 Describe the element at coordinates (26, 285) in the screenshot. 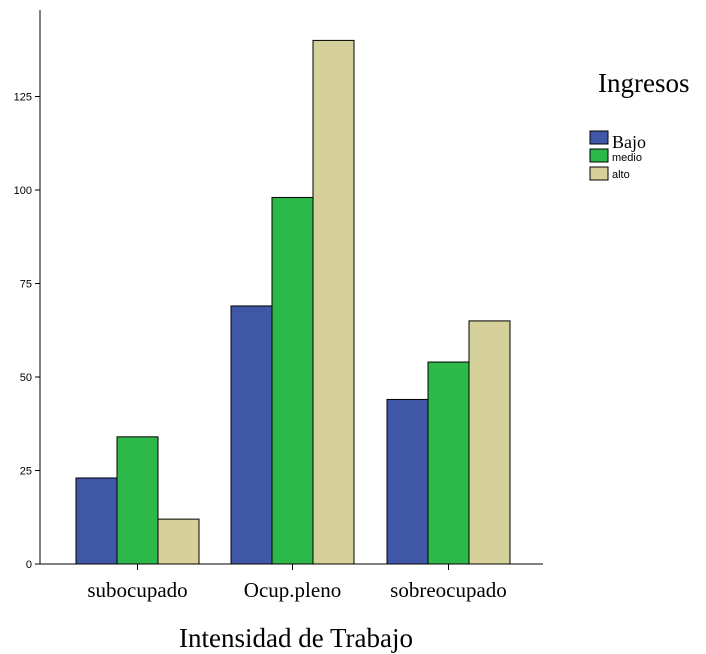

I see `y-tick-label: 75` at that location.